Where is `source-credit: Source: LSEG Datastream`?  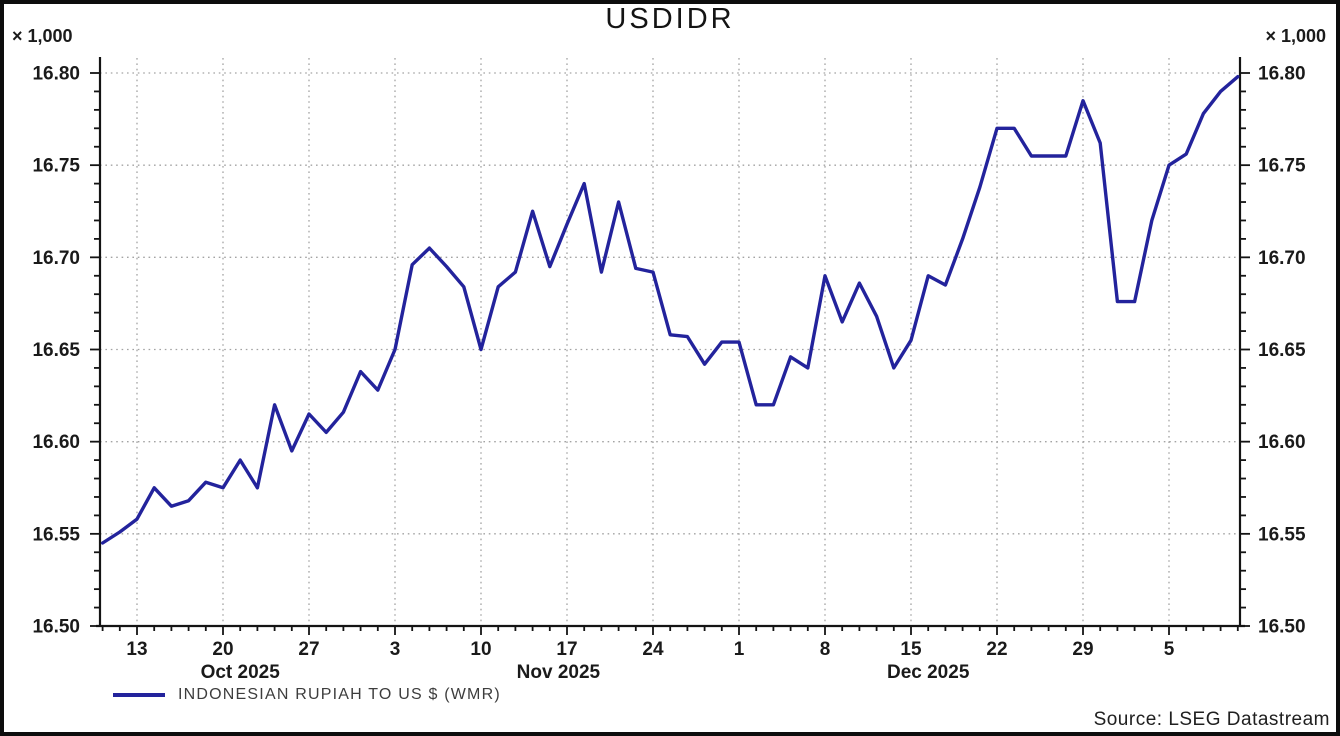
source-credit: Source: LSEG Datastream is located at coordinates (1211, 719).